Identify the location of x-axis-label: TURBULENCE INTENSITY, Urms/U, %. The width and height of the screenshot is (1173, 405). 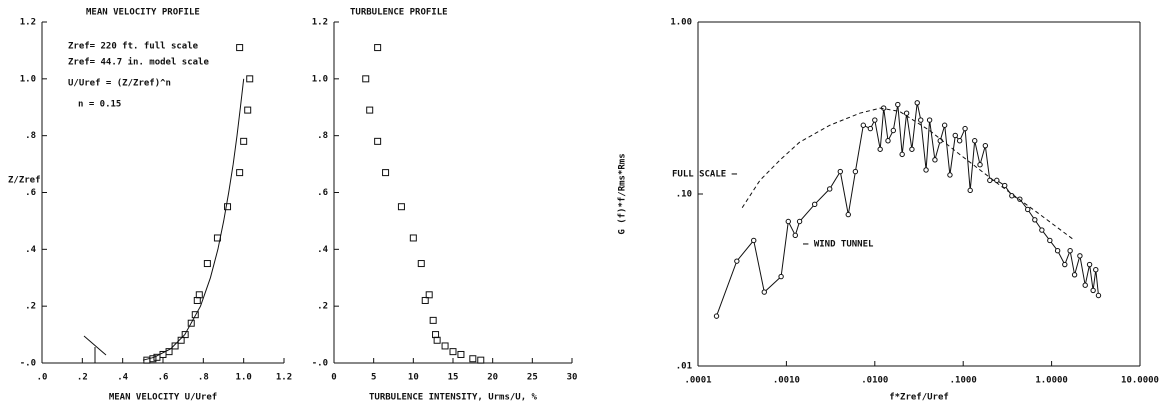
(453, 398).